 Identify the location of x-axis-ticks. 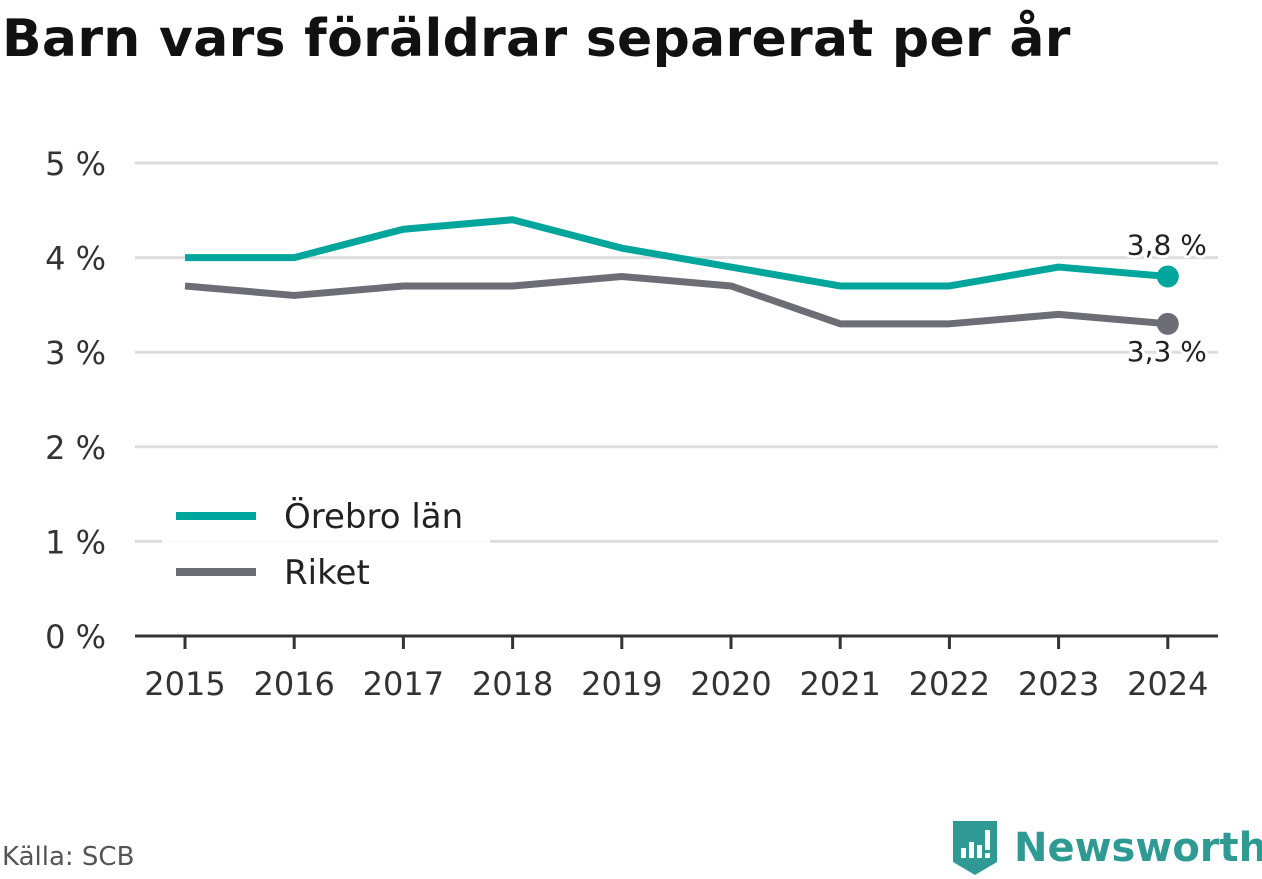
(676, 642).